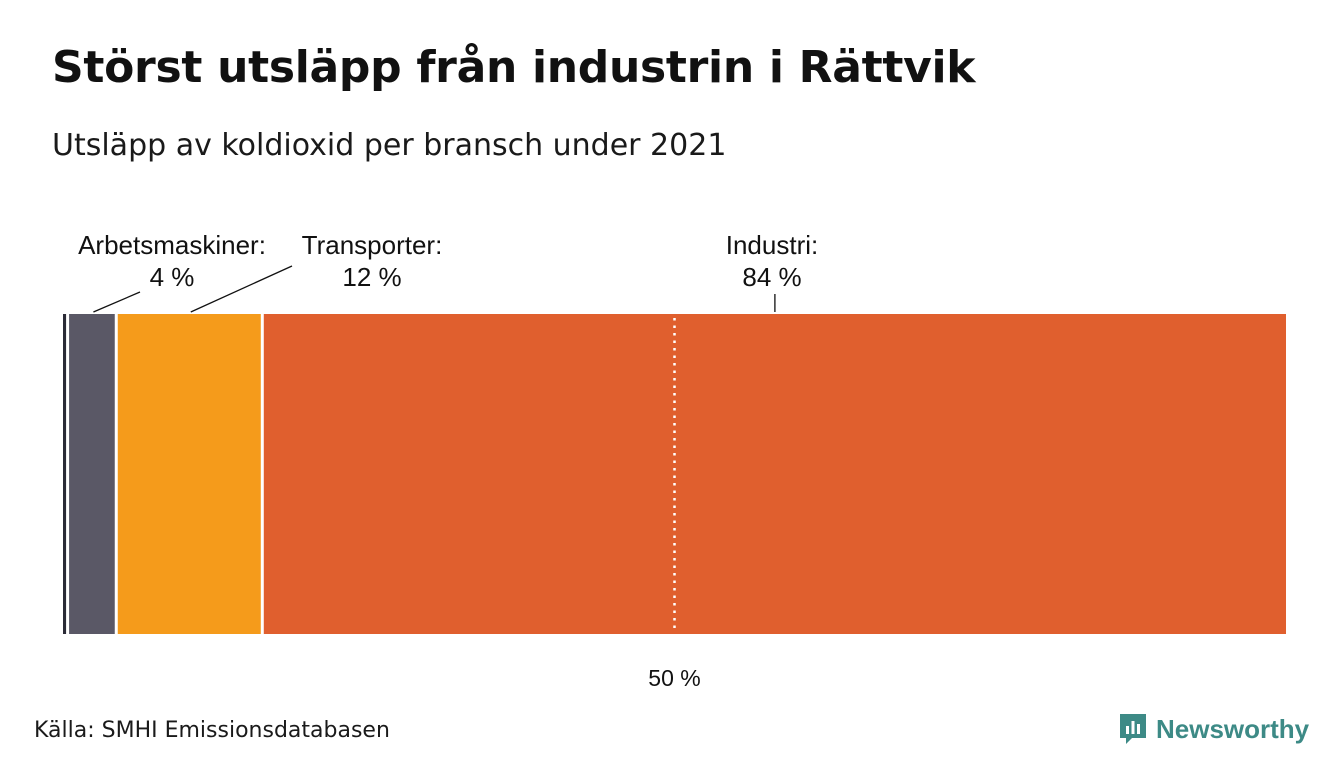  What do you see at coordinates (771, 277) in the screenshot?
I see `segment-value-industri: 84 %` at bounding box center [771, 277].